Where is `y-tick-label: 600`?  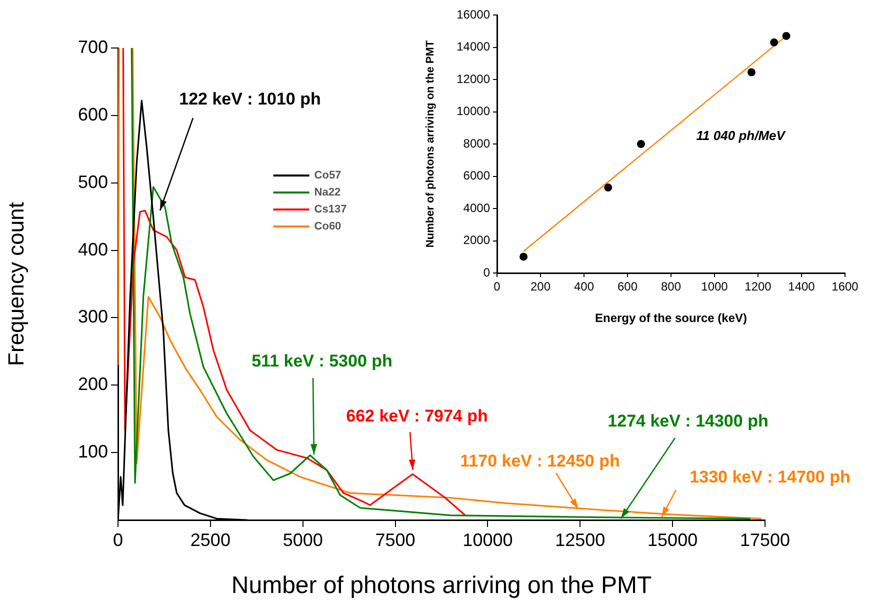 y-tick-label: 600 is located at coordinates (93, 114).